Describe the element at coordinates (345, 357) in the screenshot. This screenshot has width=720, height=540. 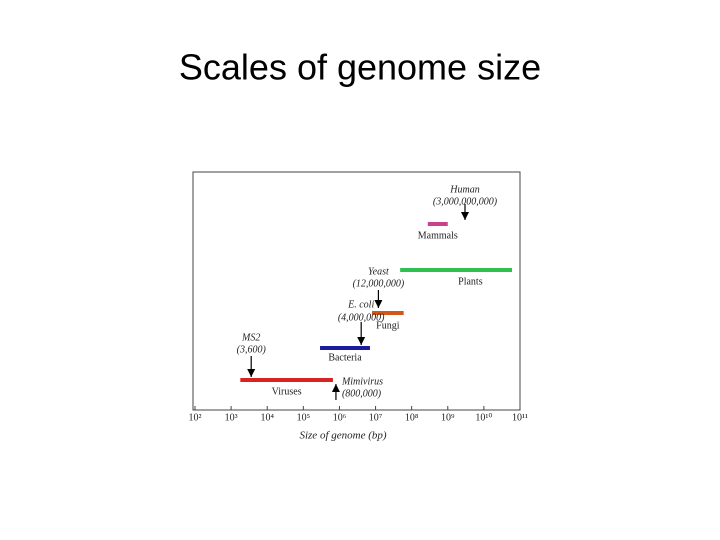
I see `bar-label: Bacteria` at that location.